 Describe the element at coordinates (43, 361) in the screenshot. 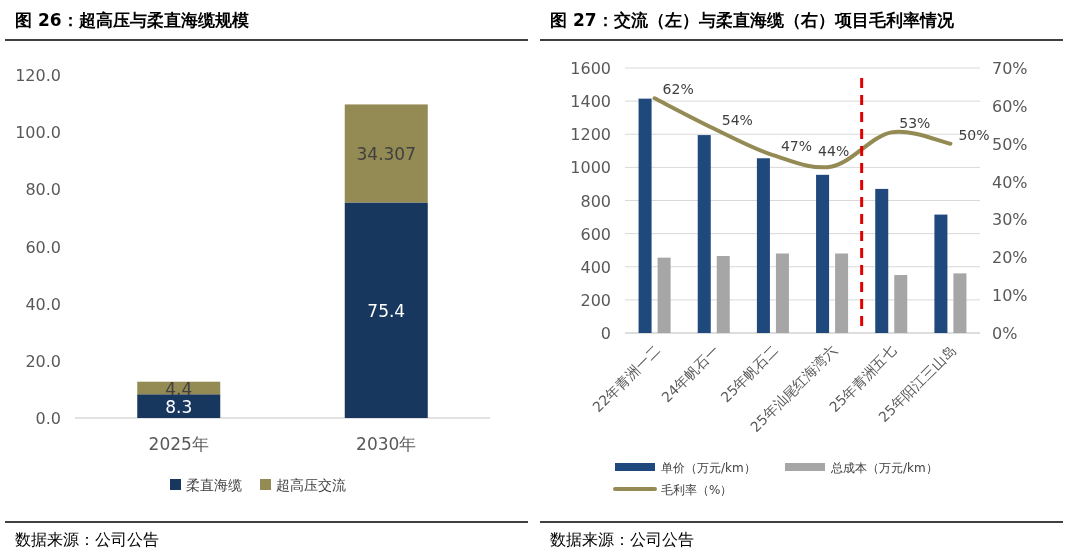

I see `y-tick-label: 20.0` at that location.